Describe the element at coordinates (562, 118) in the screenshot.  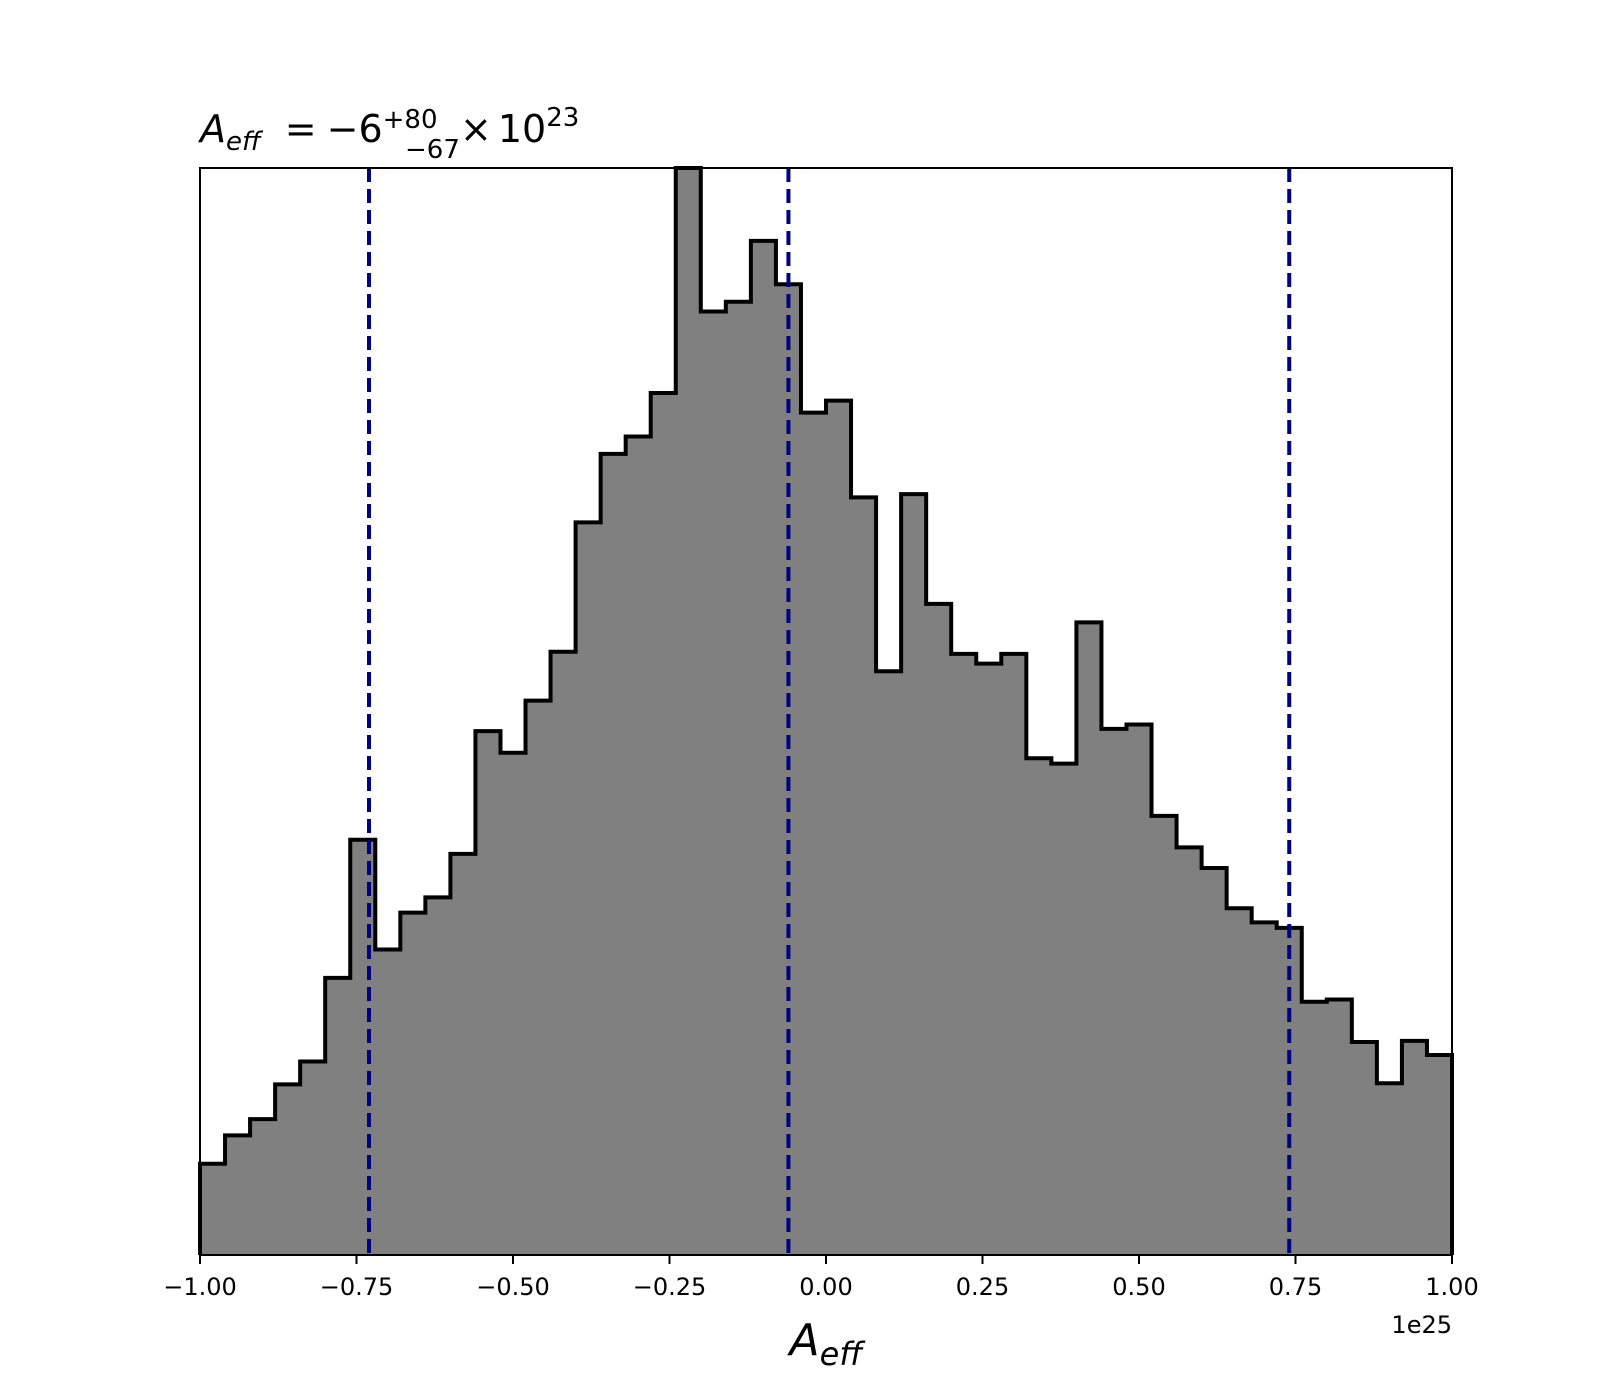
I see `title-exponent: 23` at that location.